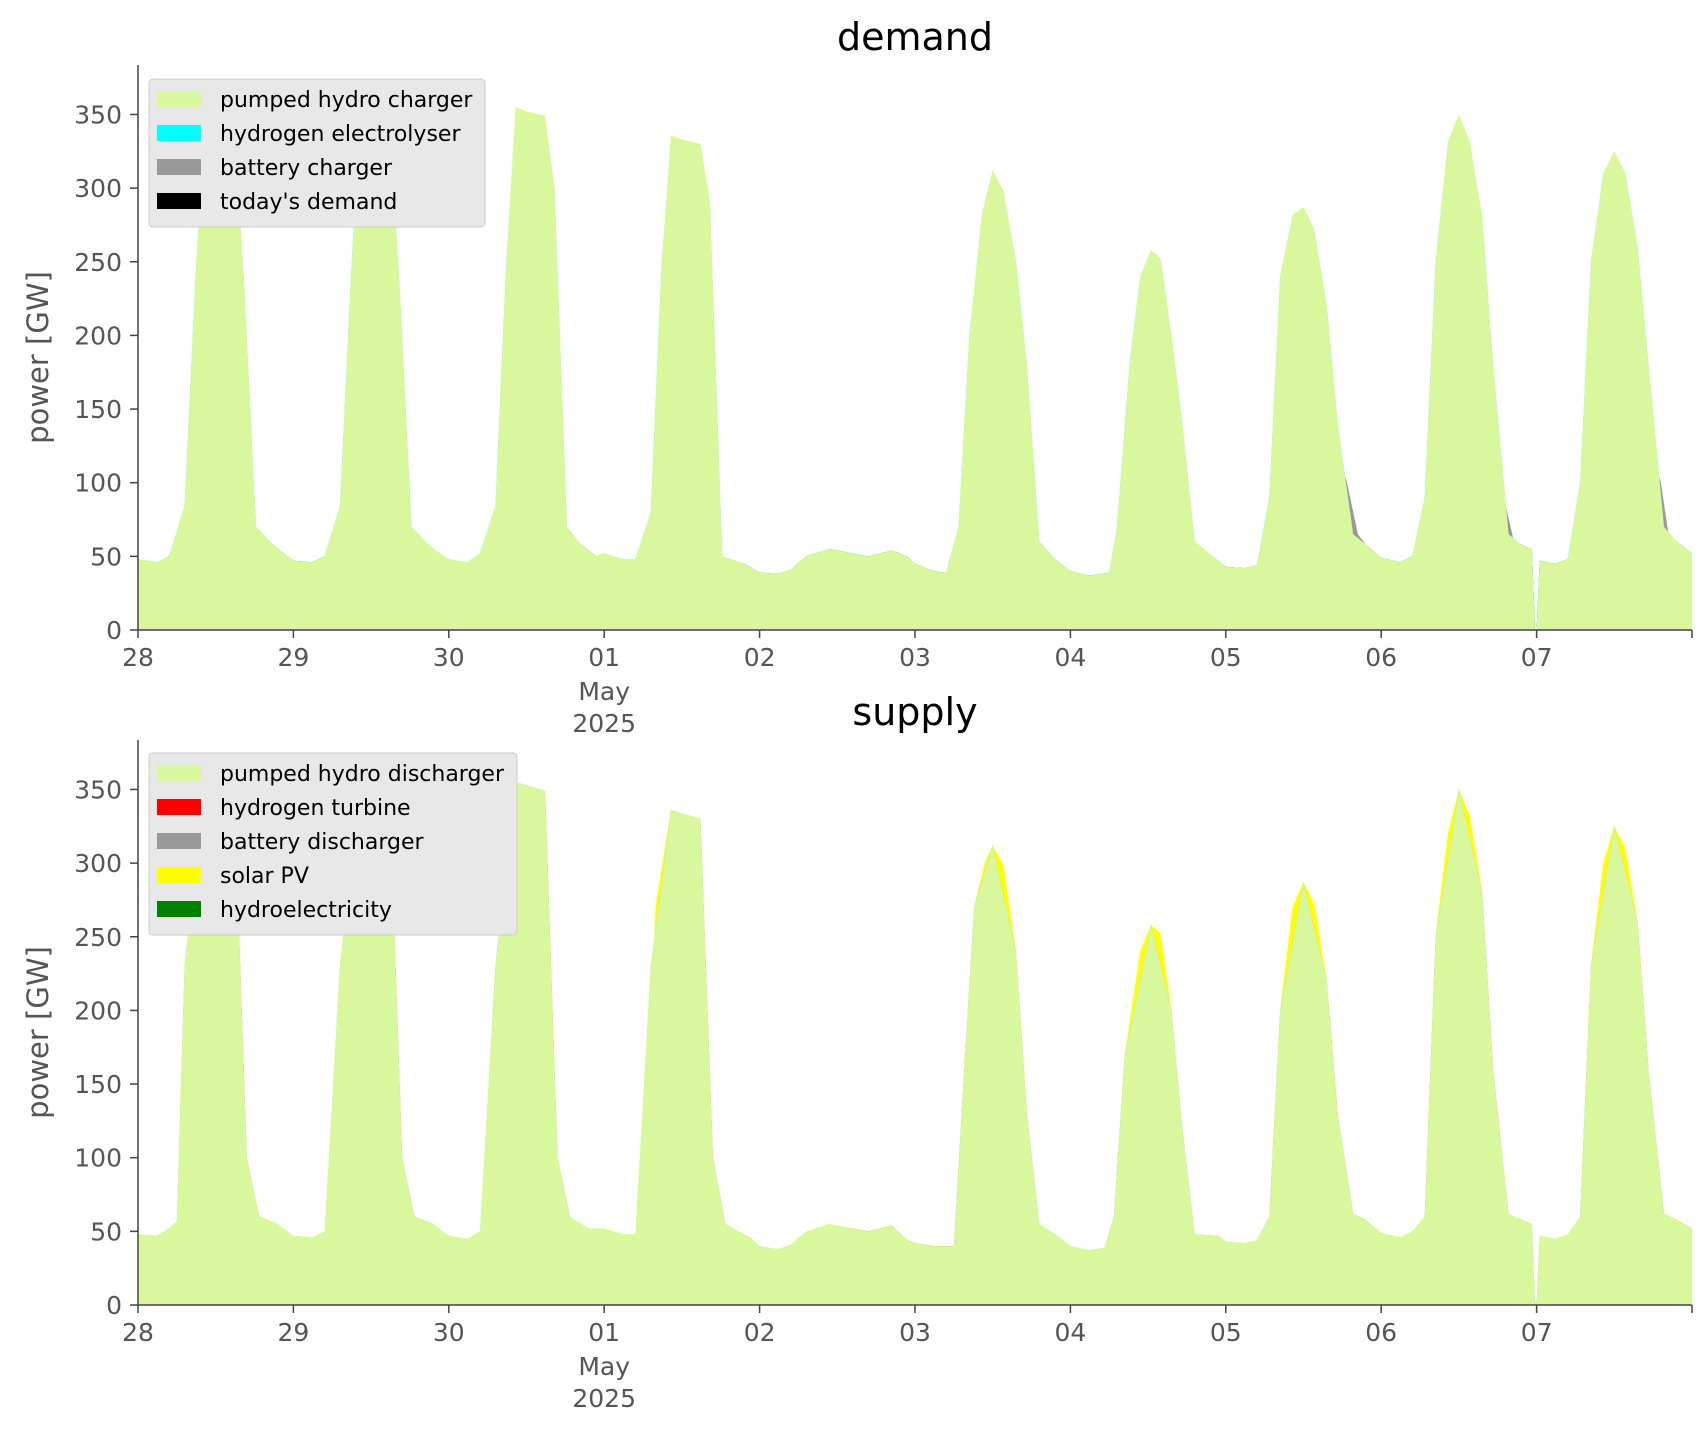 The width and height of the screenshot is (1706, 1431). Describe the element at coordinates (322, 842) in the screenshot. I see `legend-label-battery-discharger: battery discharger` at that location.